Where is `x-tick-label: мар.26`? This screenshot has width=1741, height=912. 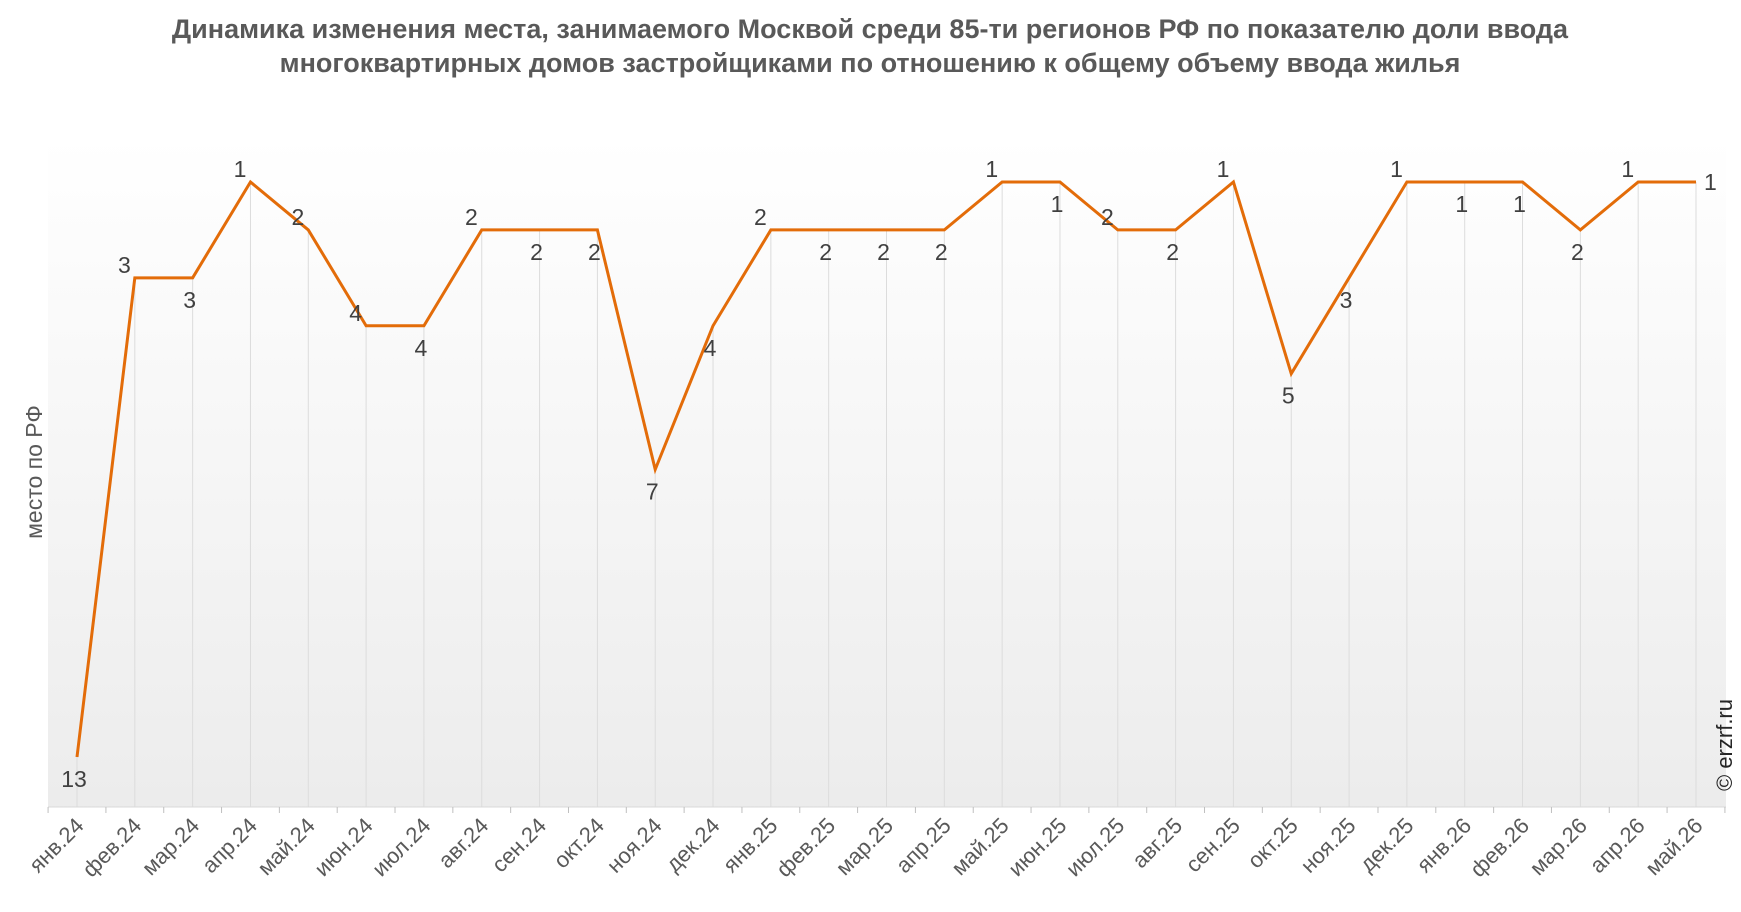
x-tick-label: мар.26 is located at coordinates (1558, 846).